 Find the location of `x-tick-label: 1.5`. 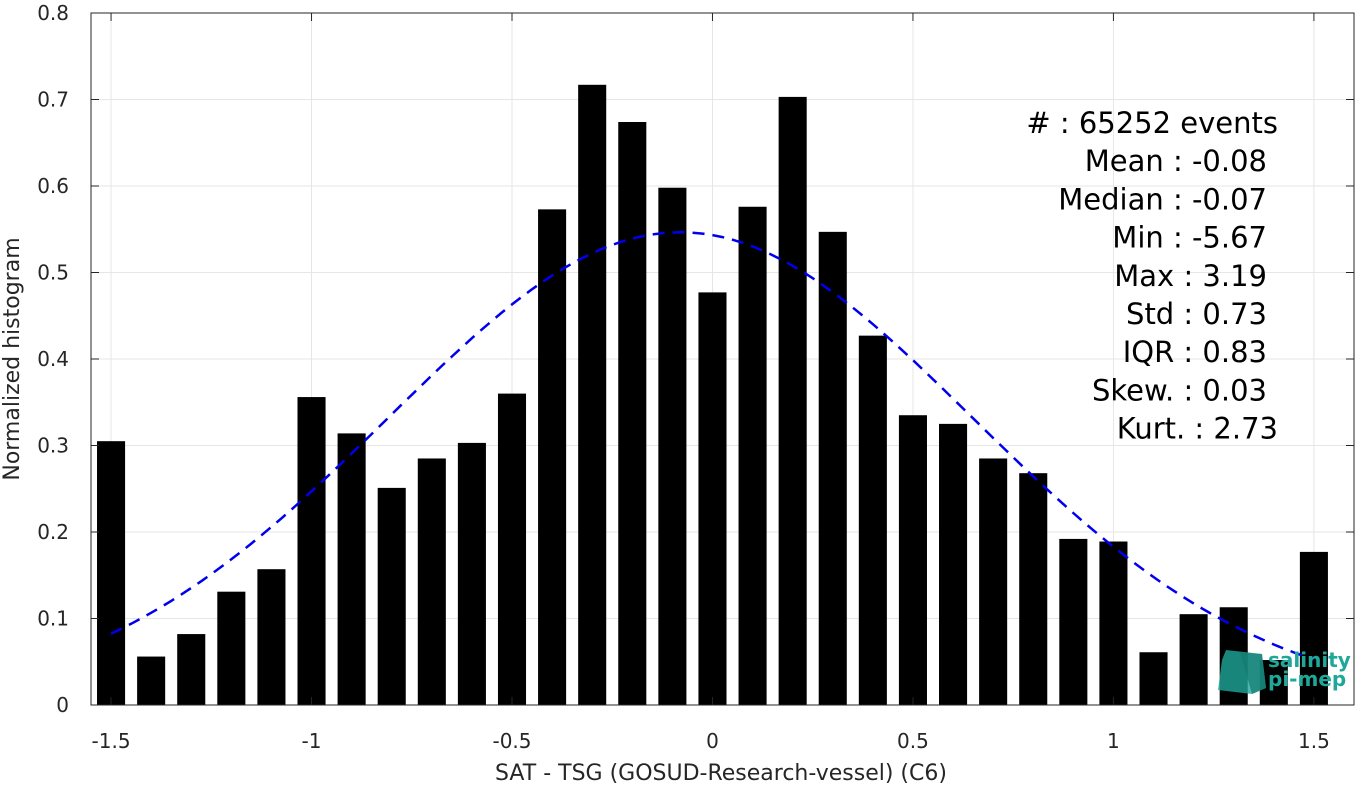

x-tick-label: 1.5 is located at coordinates (1314, 741).